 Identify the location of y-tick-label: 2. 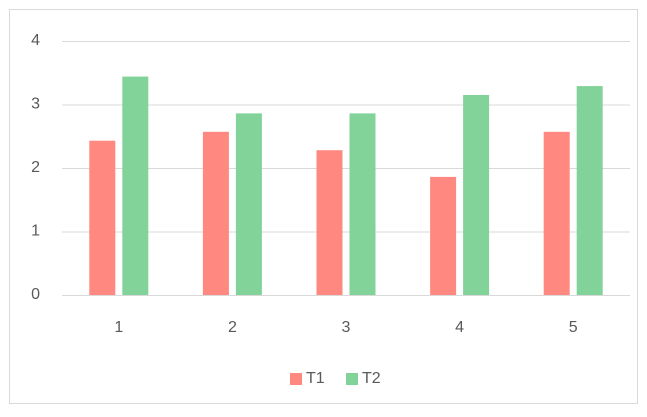
(35, 167).